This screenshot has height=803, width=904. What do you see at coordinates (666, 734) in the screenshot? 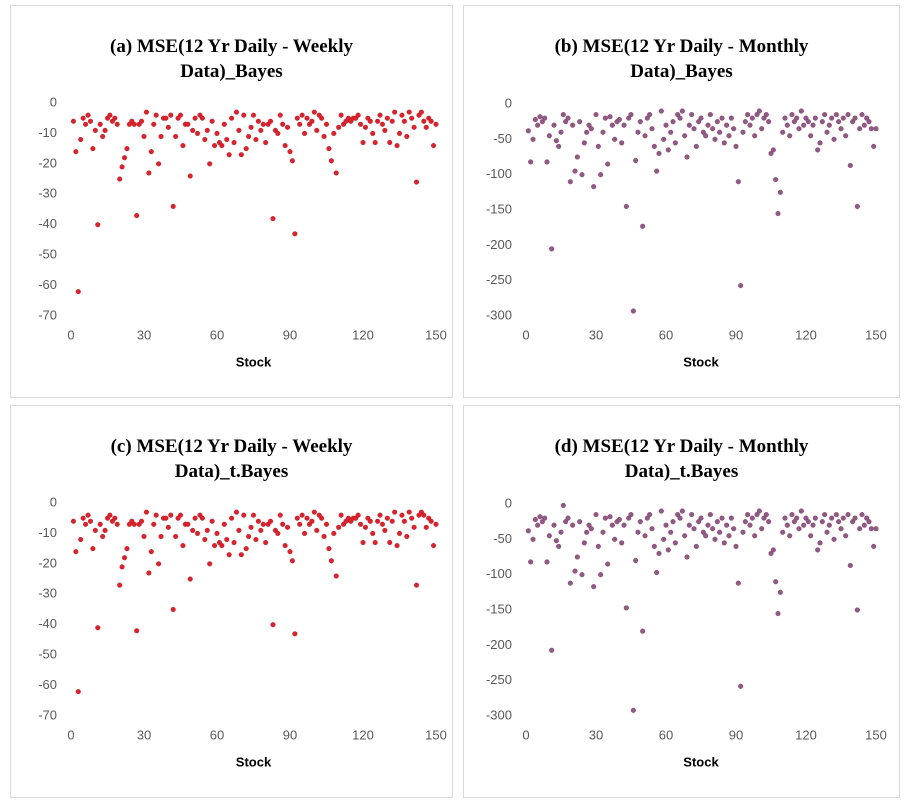
I see `x-tick-label: 60` at bounding box center [666, 734].